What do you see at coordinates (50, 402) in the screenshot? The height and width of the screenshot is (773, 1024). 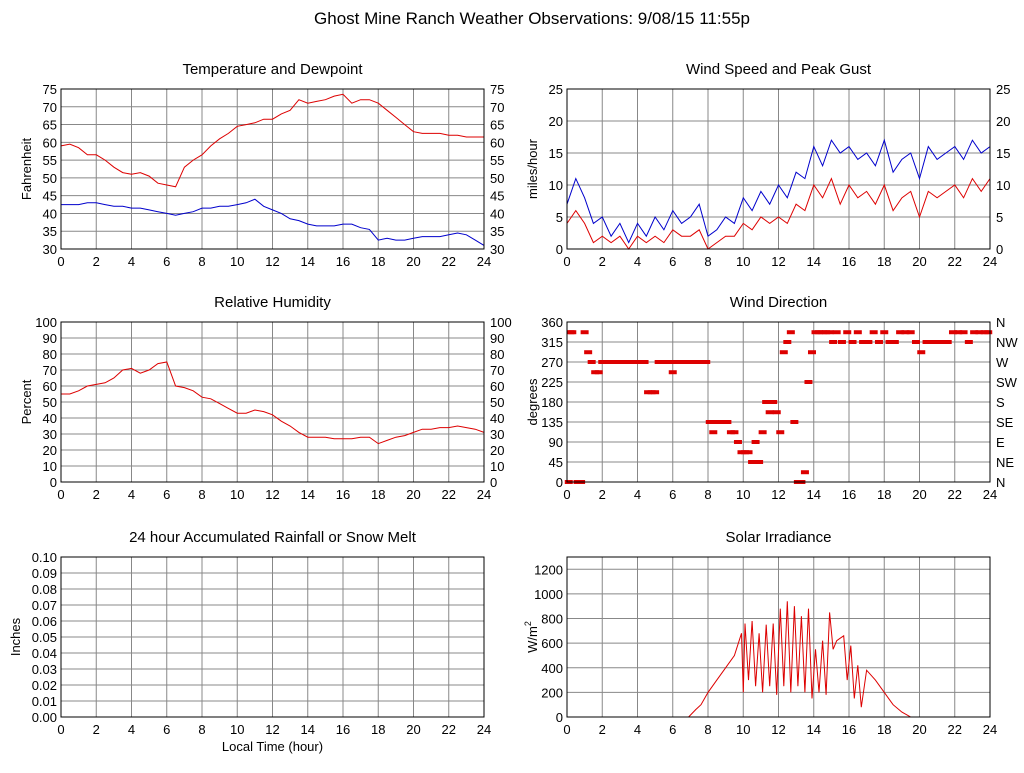 I see `rh-ytick-label: 50` at bounding box center [50, 402].